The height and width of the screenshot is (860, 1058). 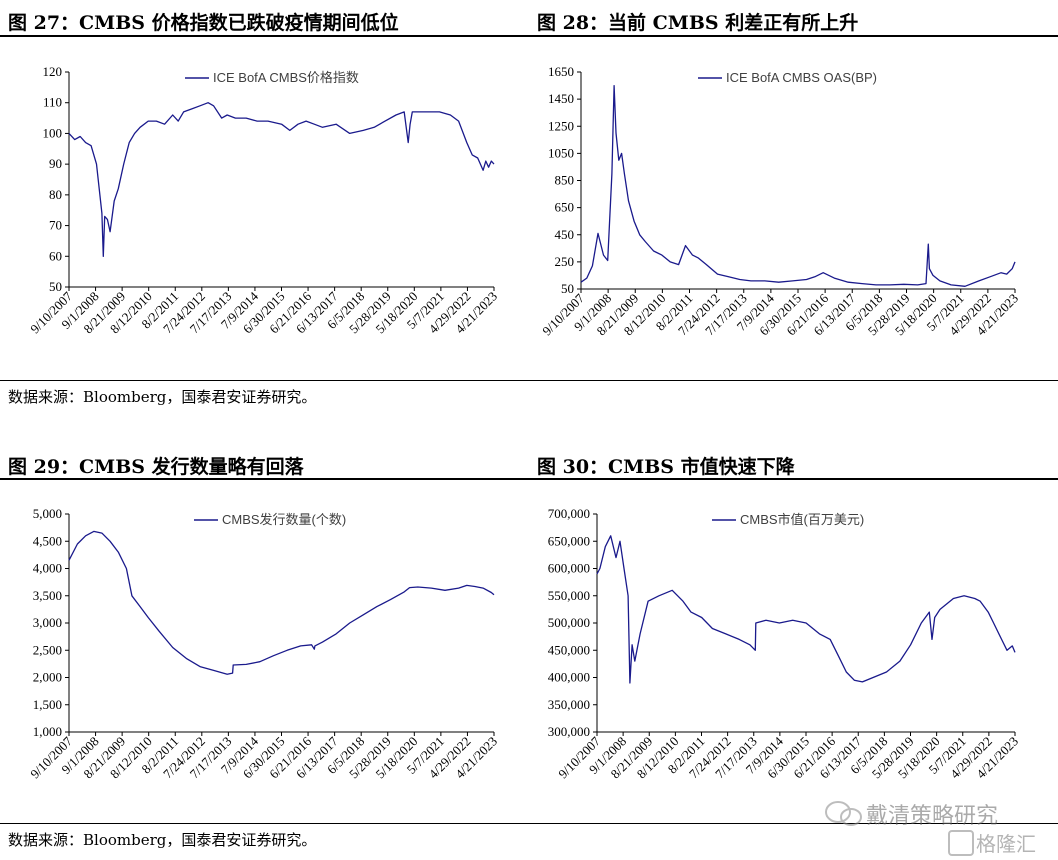 What do you see at coordinates (47, 704) in the screenshot?
I see `y-tick-label: 1,500` at bounding box center [47, 704].